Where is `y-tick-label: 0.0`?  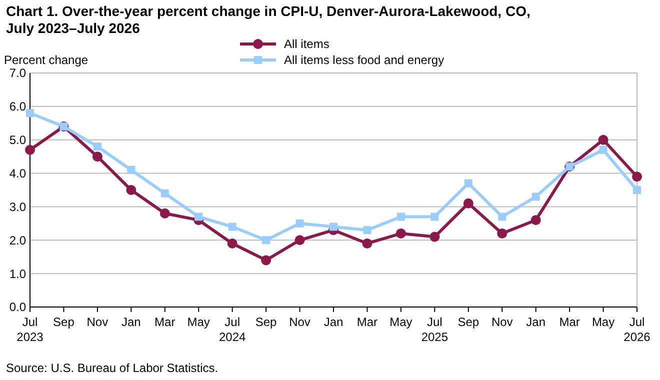
y-tick-label: 0.0 is located at coordinates (17, 307).